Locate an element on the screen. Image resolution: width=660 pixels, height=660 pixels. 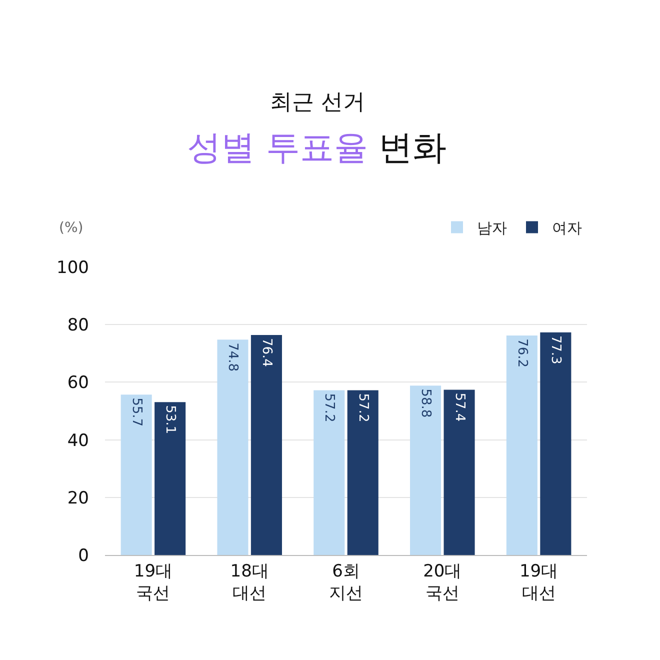
y-tick-label: 0 is located at coordinates (83, 556).